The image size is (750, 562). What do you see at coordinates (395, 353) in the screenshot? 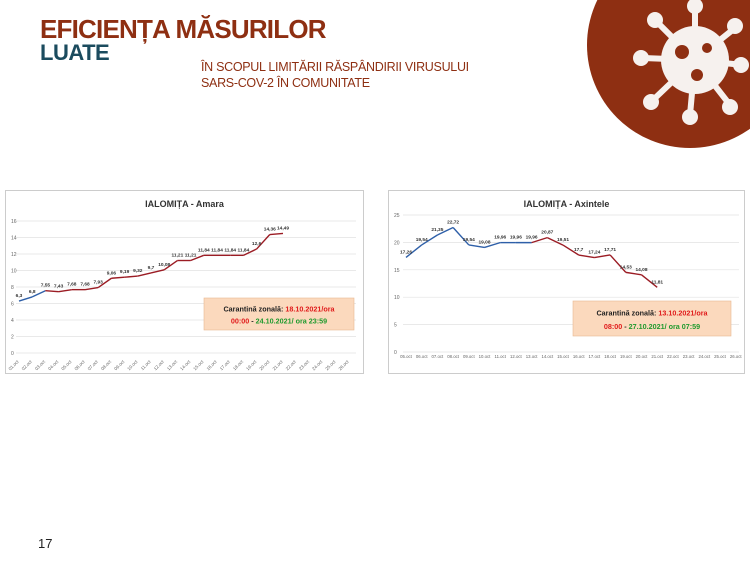
I see `y-tick-label: 0` at bounding box center [395, 353].